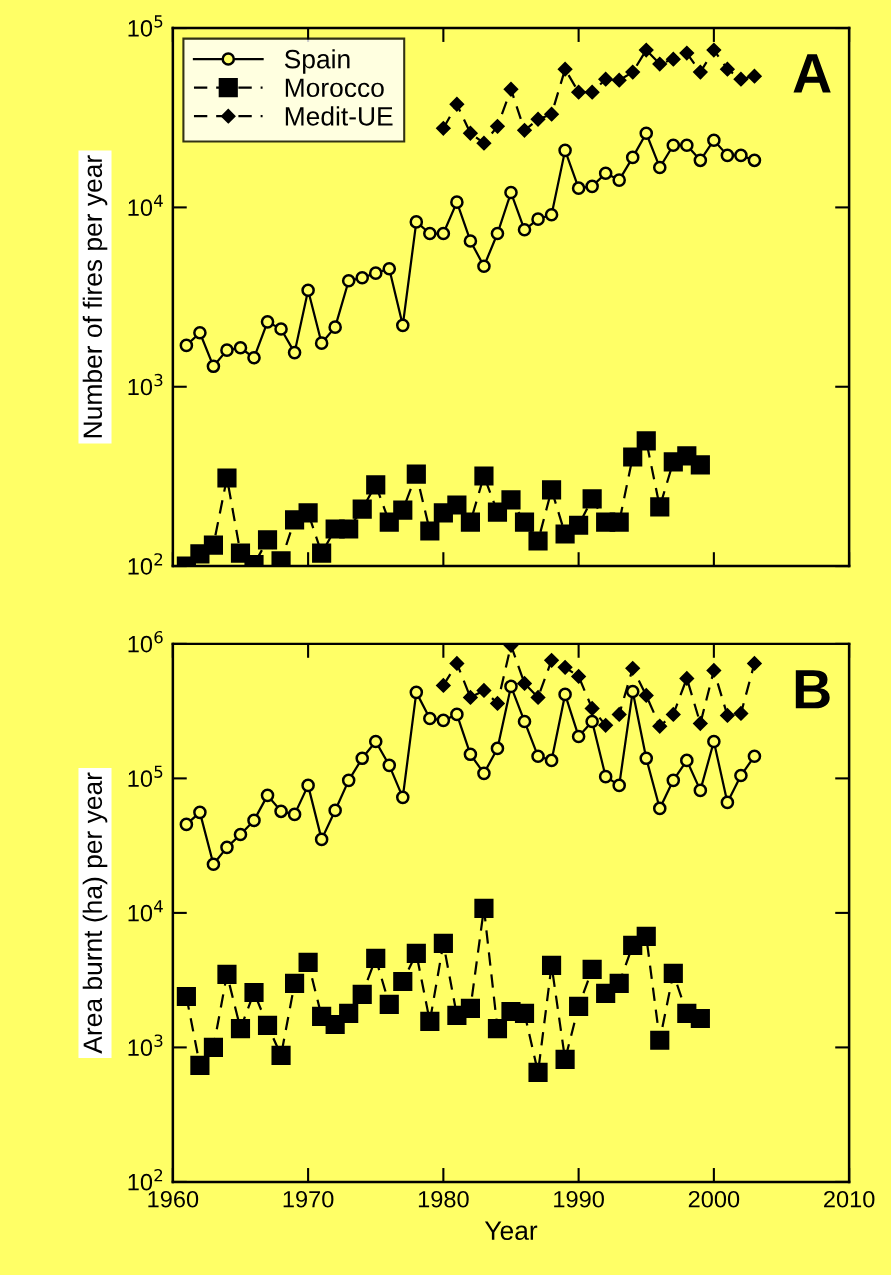 The width and height of the screenshot is (891, 1275). What do you see at coordinates (317, 61) in the screenshot?
I see `legend-label: Spain` at bounding box center [317, 61].